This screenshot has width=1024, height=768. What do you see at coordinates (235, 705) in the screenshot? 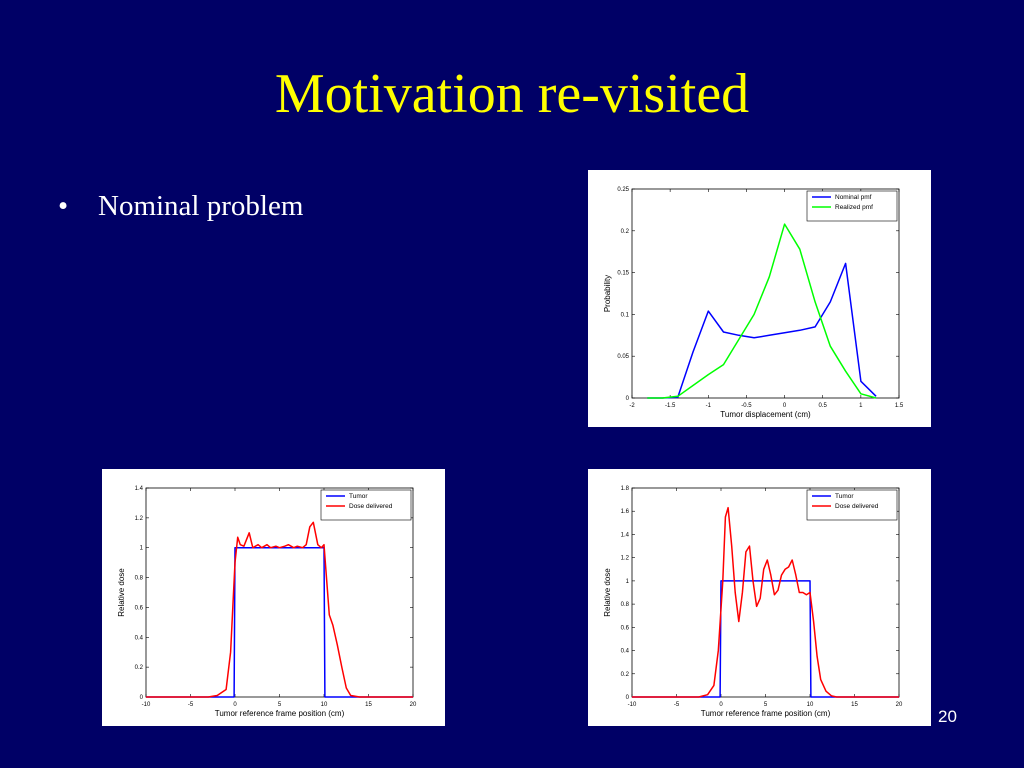
I see `dose-nominal-x-tick-label: 0` at bounding box center [235, 705].